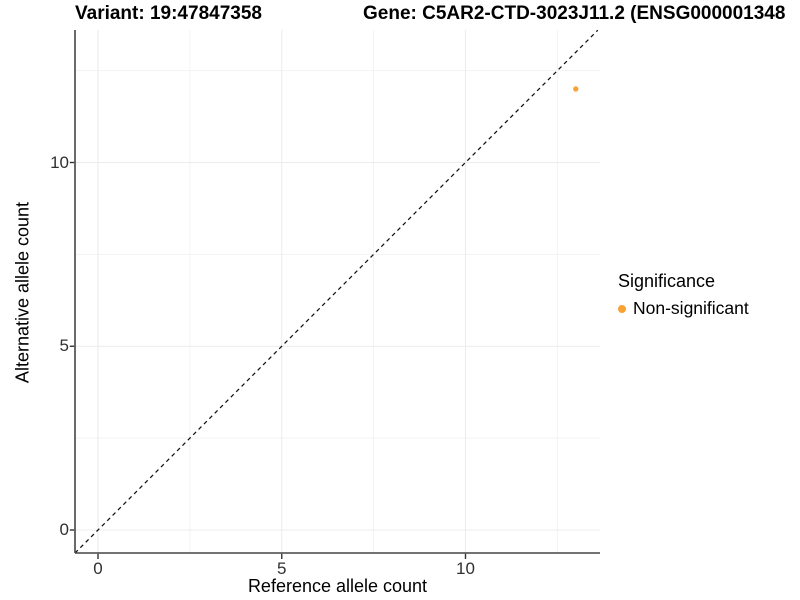 This screenshot has width=800, height=600. What do you see at coordinates (337, 586) in the screenshot?
I see `x-axis-title: Reference allele count` at bounding box center [337, 586].